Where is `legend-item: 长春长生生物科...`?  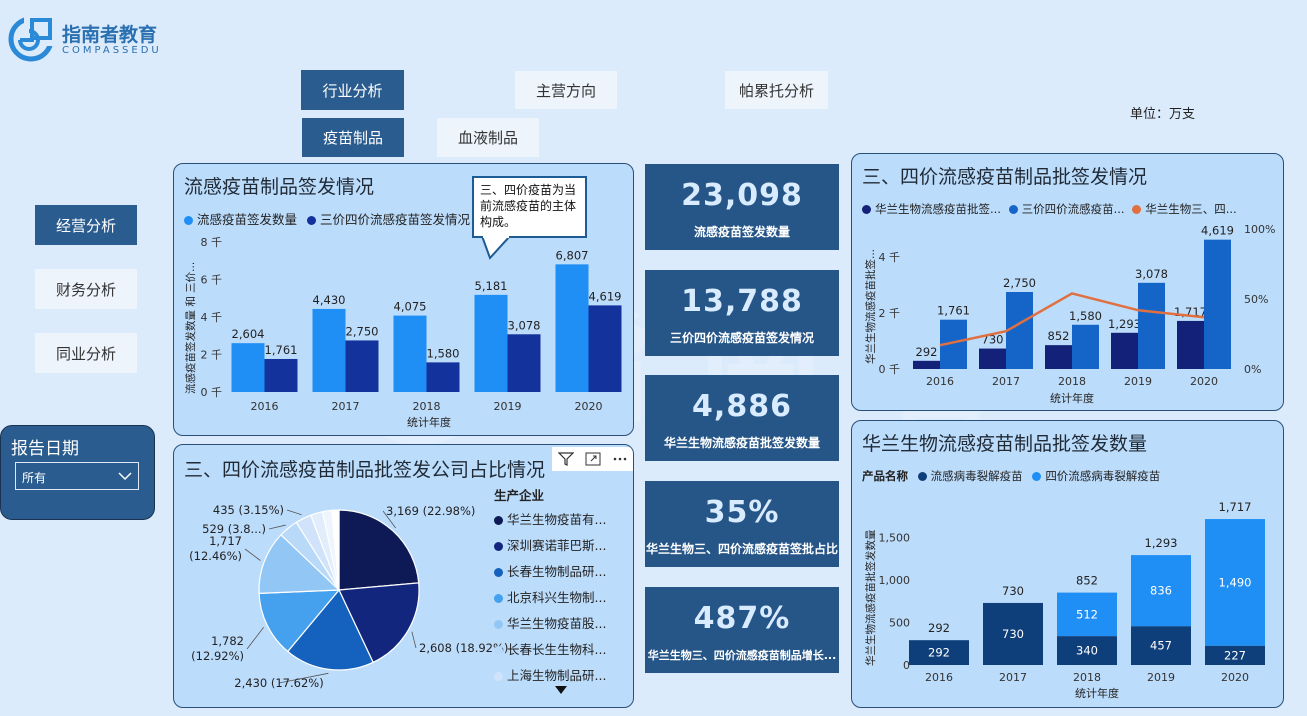 legend-item: 长春长生生物科... is located at coordinates (550, 648).